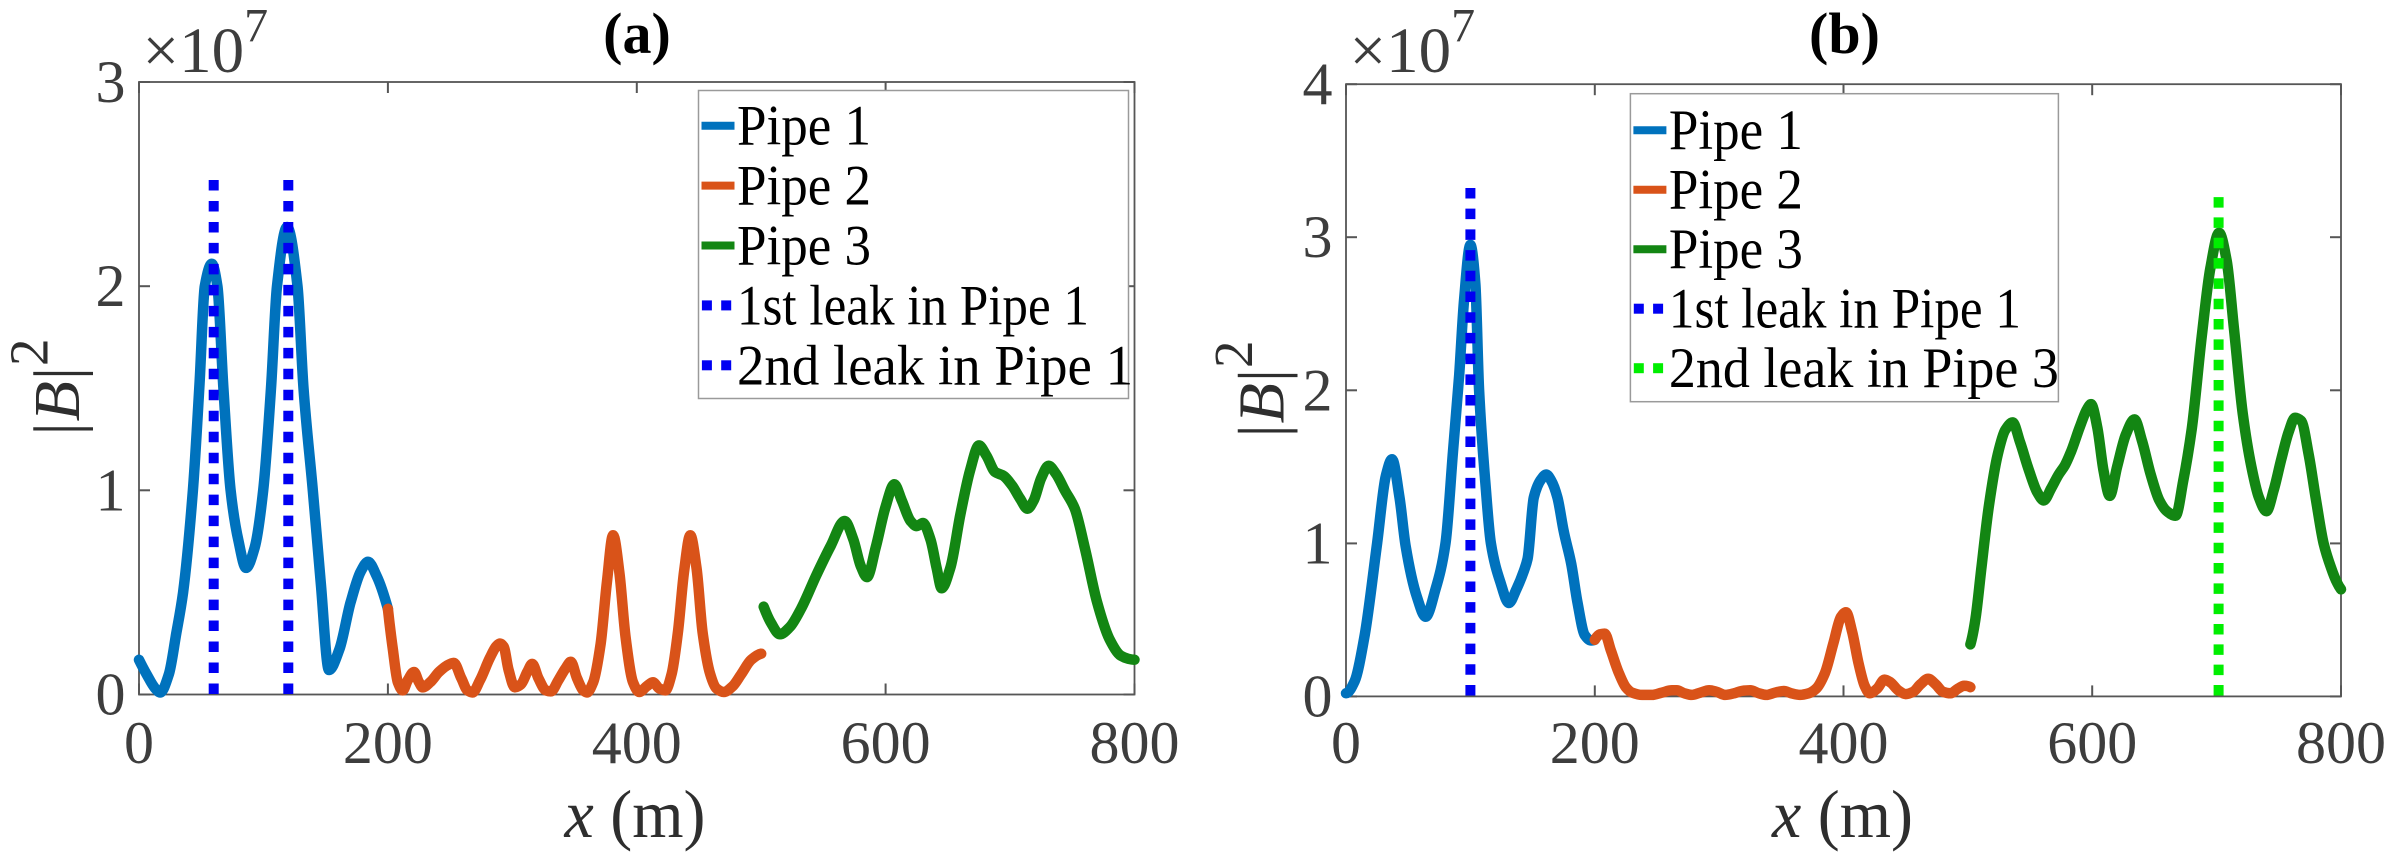 This screenshot has width=2399, height=866. I want to click on svg-text: (b), so click(1844, 33).